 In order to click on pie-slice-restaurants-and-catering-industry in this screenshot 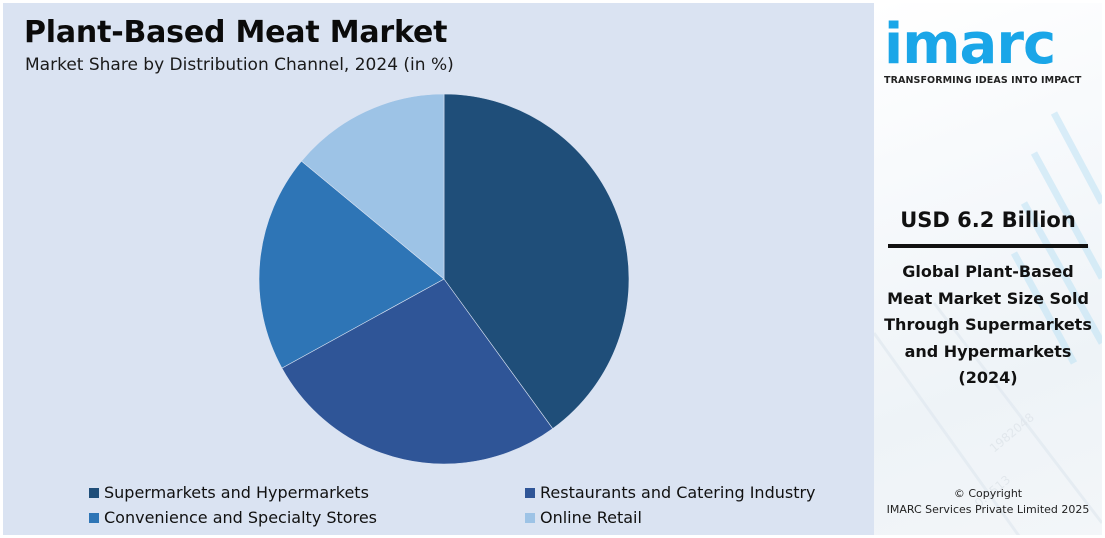, I will do `click(417, 371)`.